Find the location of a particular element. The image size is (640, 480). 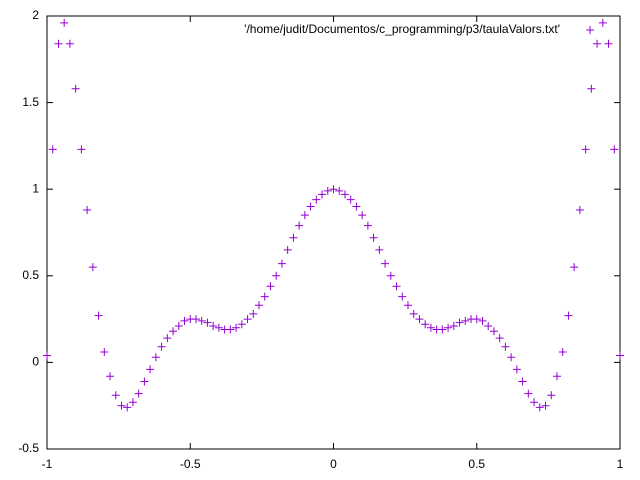

y-tick-label: -0.5 is located at coordinates (28, 448).